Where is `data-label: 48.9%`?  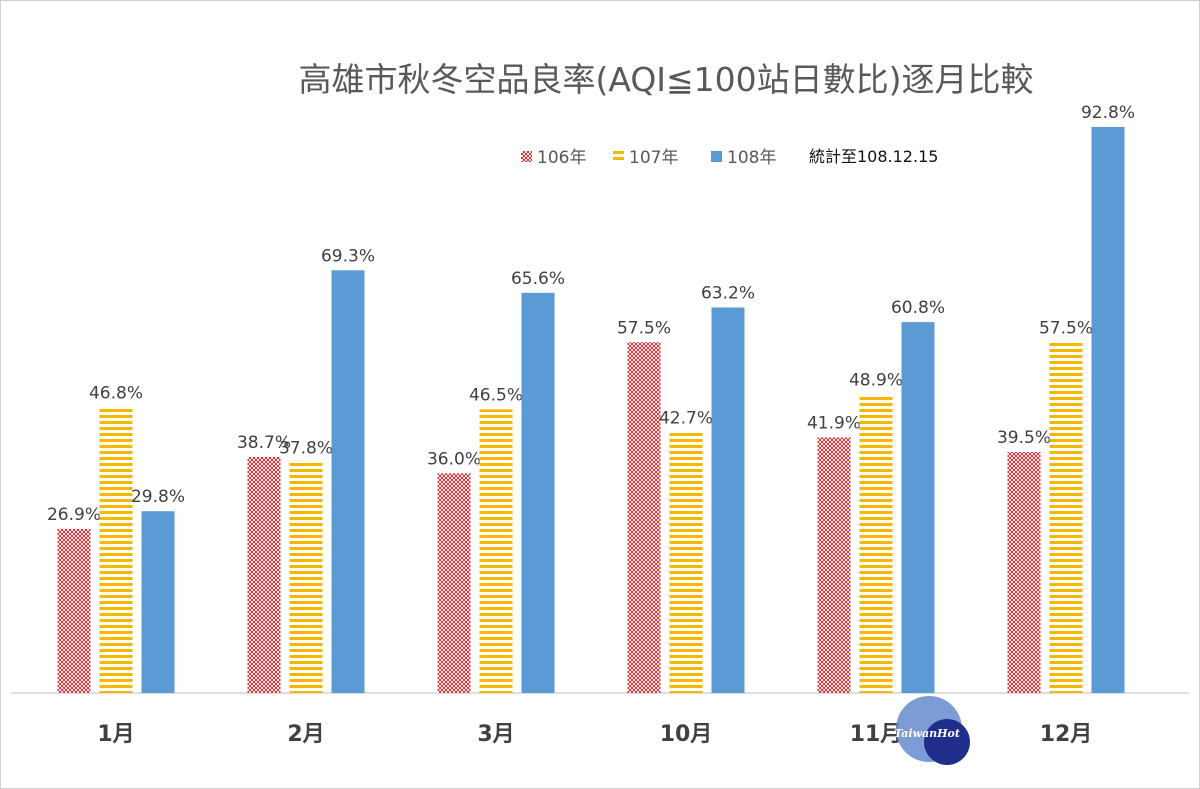
data-label: 48.9% is located at coordinates (876, 381).